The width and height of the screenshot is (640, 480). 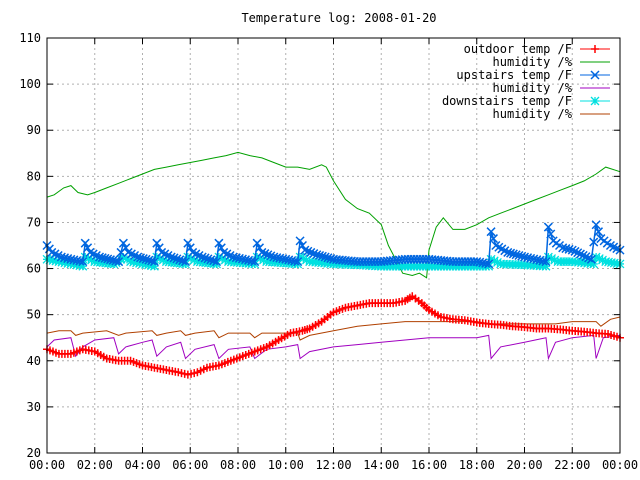 What do you see at coordinates (34, 407) in the screenshot?
I see `y-tick-label: 30` at bounding box center [34, 407].